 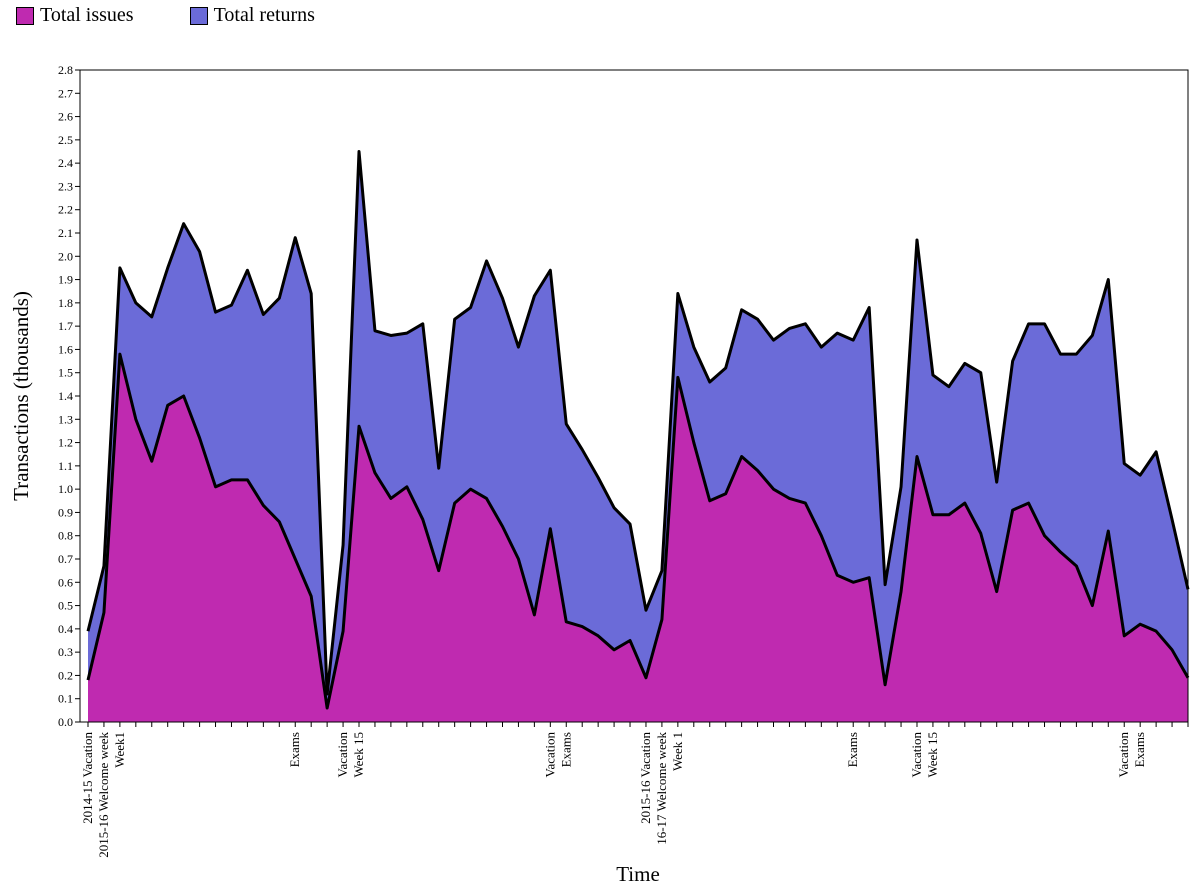 What do you see at coordinates (65, 443) in the screenshot?
I see `y-tick-label: 1.2` at bounding box center [65, 443].